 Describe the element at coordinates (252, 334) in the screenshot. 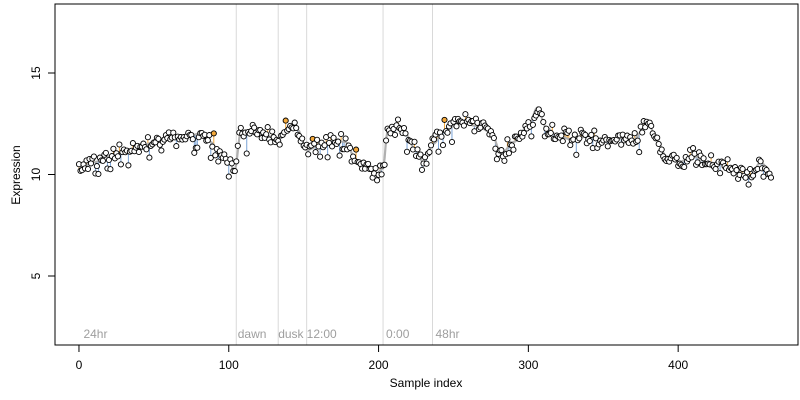

I see `condition-label: dawn` at that location.